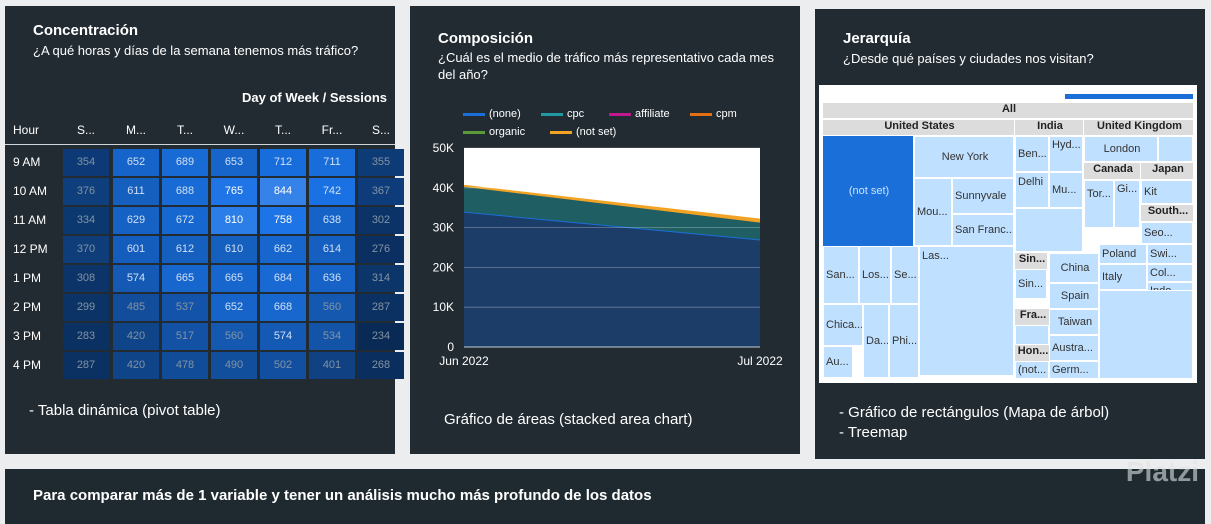 Image resolution: width=1211 pixels, height=524 pixels. I want to click on treemap-cell-taiwan: Taiwan, so click(1074, 322).